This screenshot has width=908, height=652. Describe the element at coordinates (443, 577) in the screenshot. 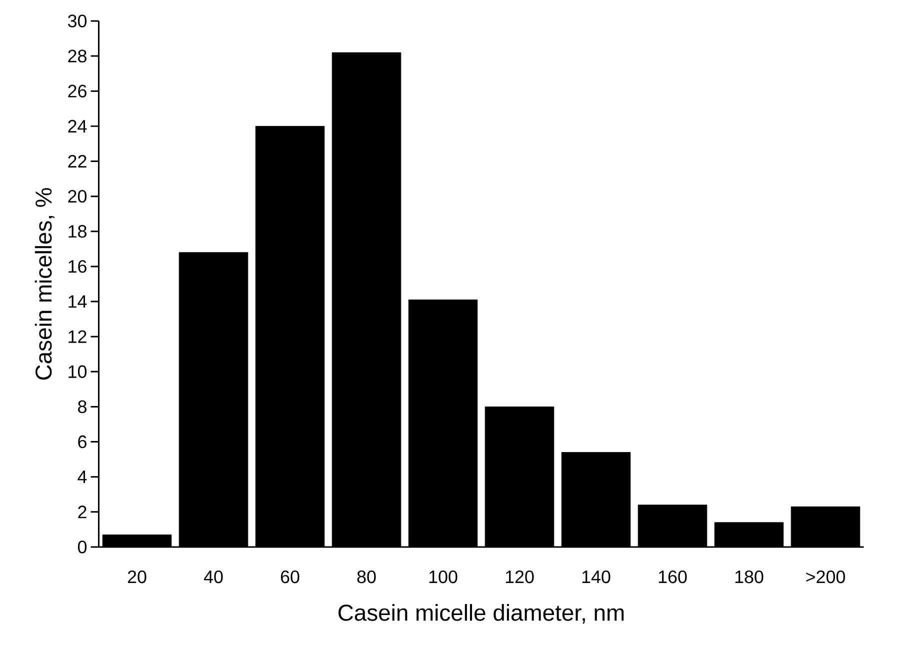

I see `x-tick-label: 100` at that location.